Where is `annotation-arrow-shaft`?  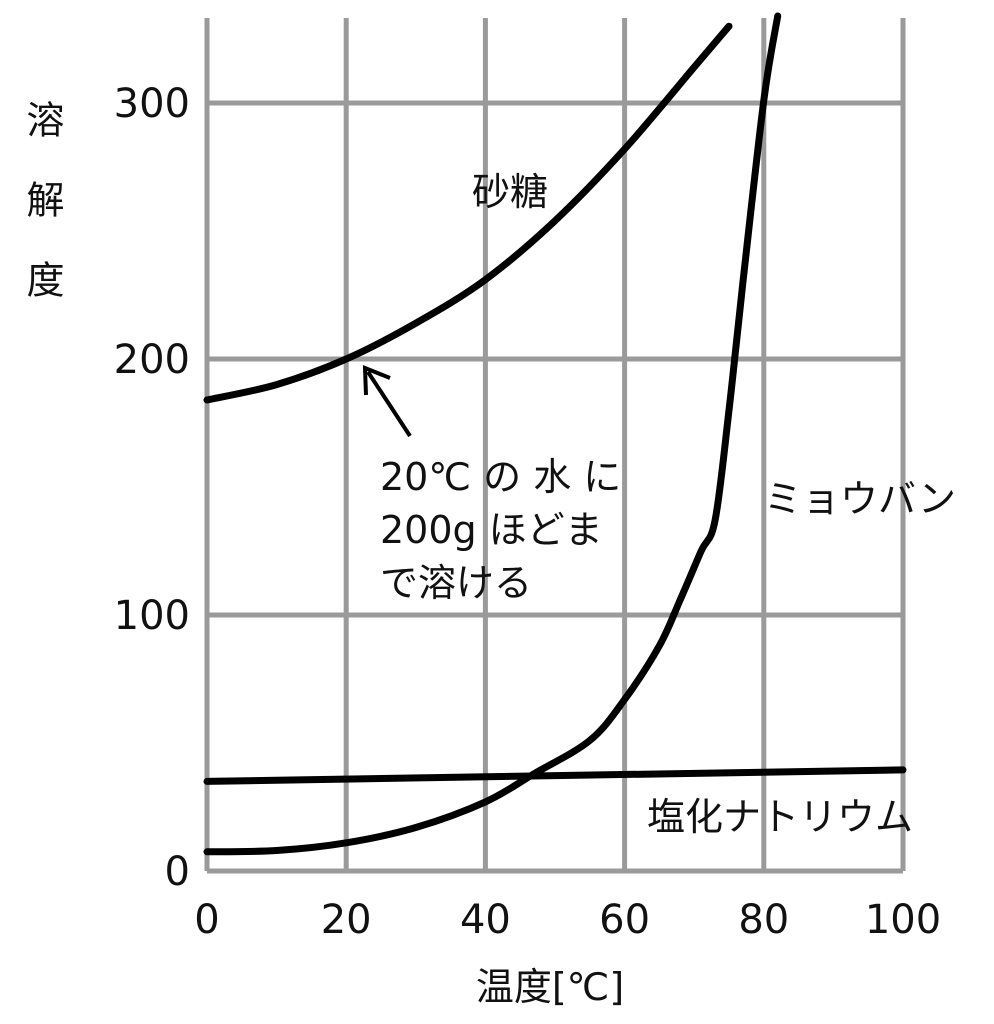
annotation-arrow-shaft is located at coordinates (389, 404).